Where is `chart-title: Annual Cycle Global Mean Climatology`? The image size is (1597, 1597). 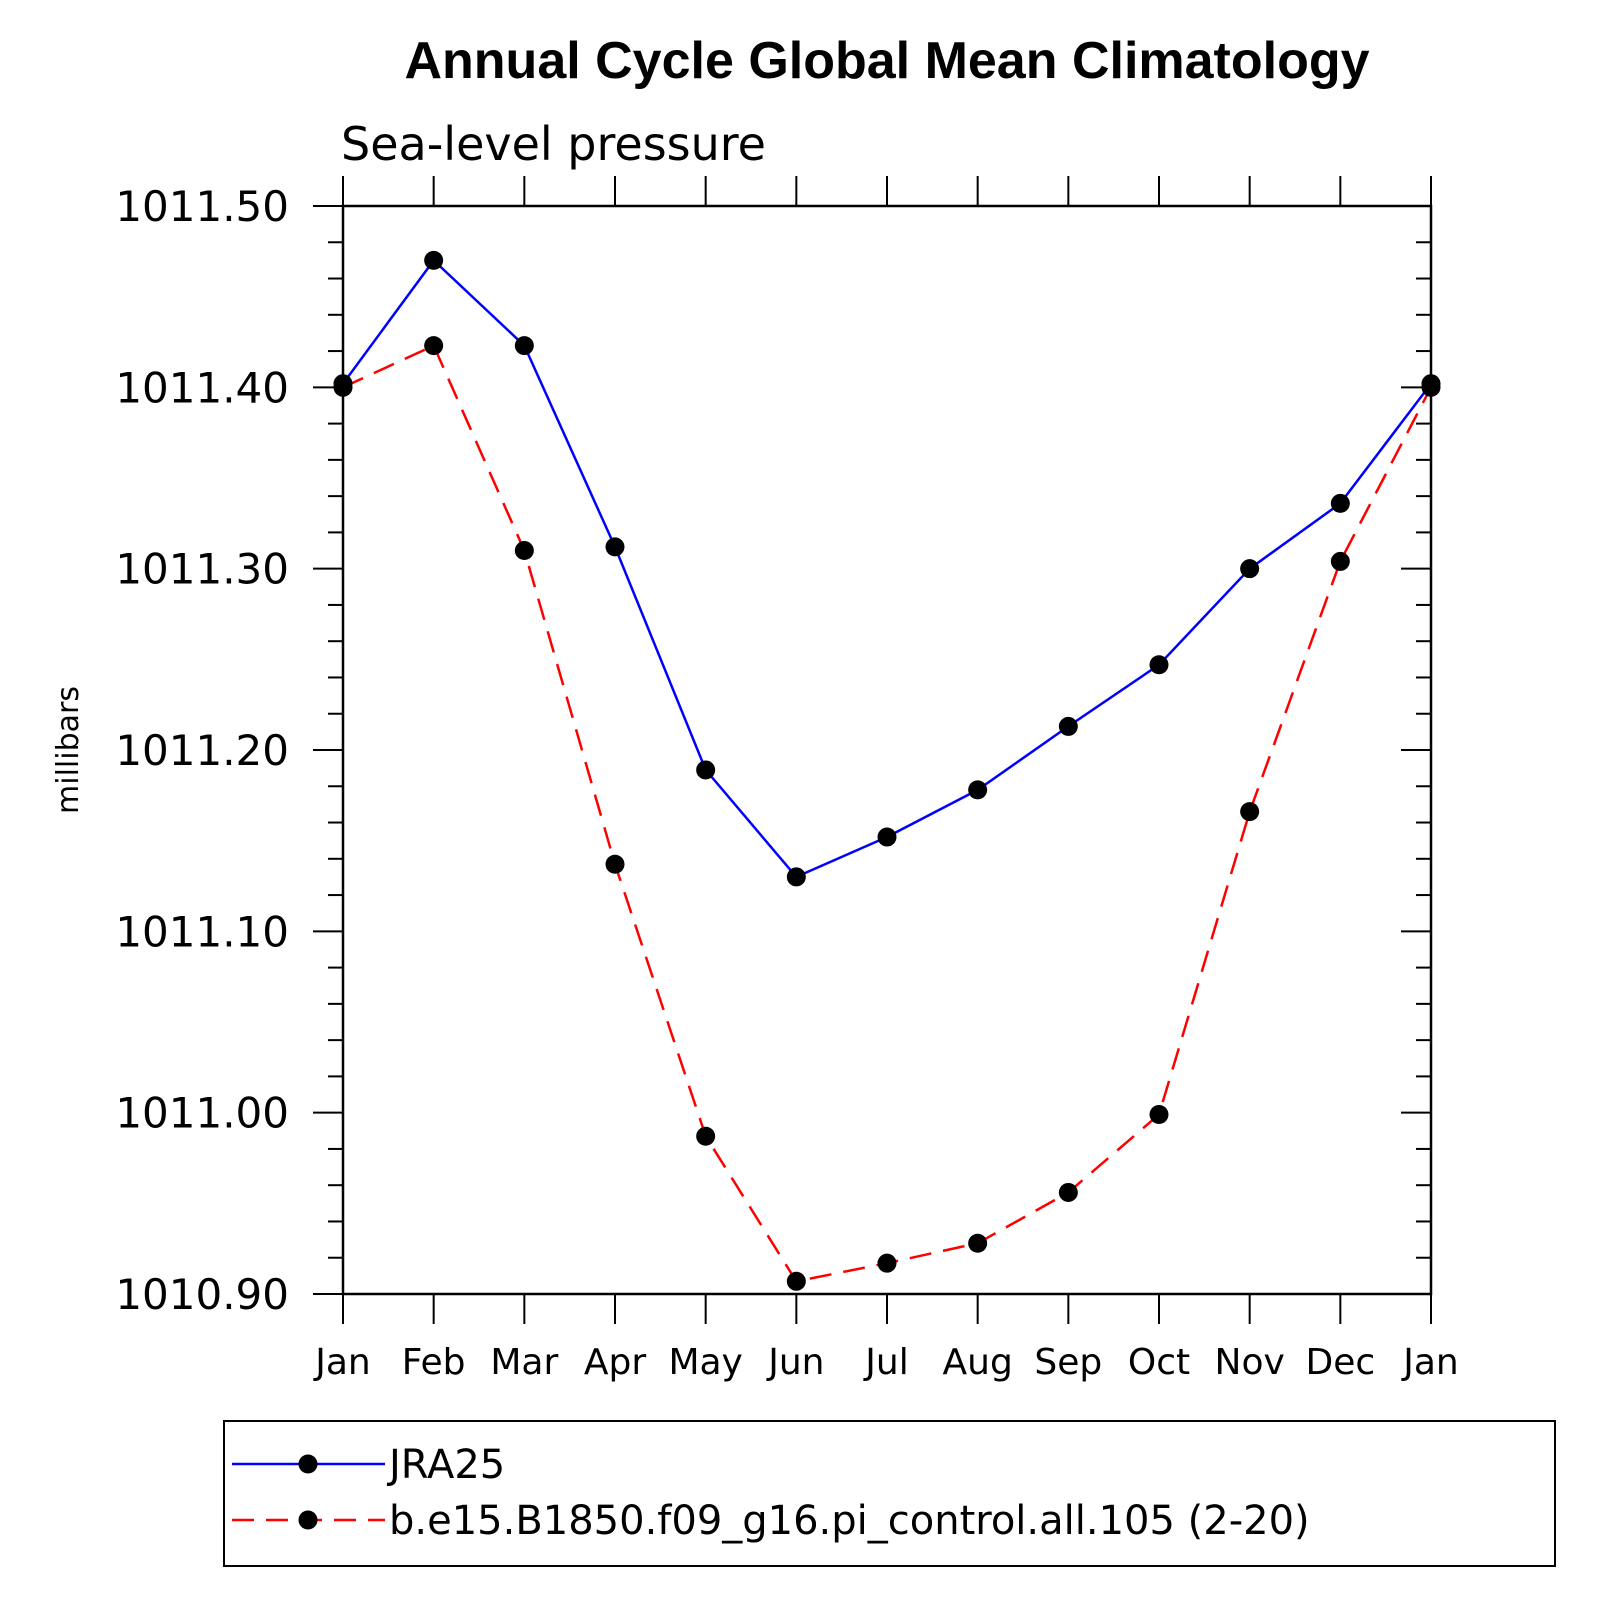
chart-title: Annual Cycle Global Mean Climatology is located at coordinates (886, 61).